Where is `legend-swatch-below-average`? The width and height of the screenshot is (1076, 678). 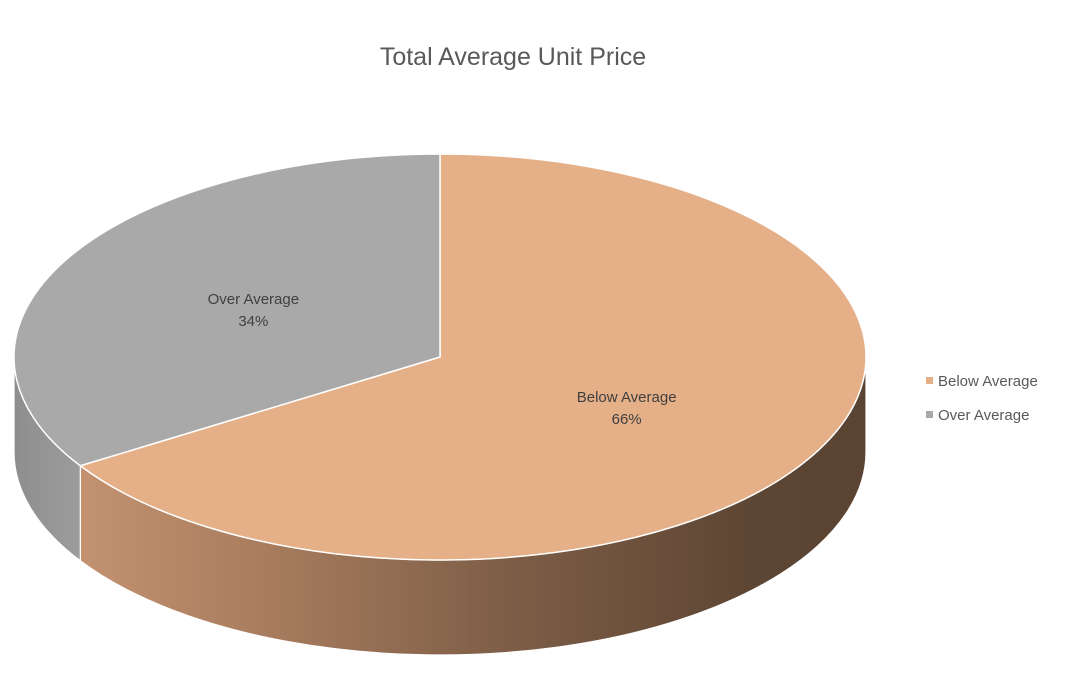 legend-swatch-below-average is located at coordinates (929, 380).